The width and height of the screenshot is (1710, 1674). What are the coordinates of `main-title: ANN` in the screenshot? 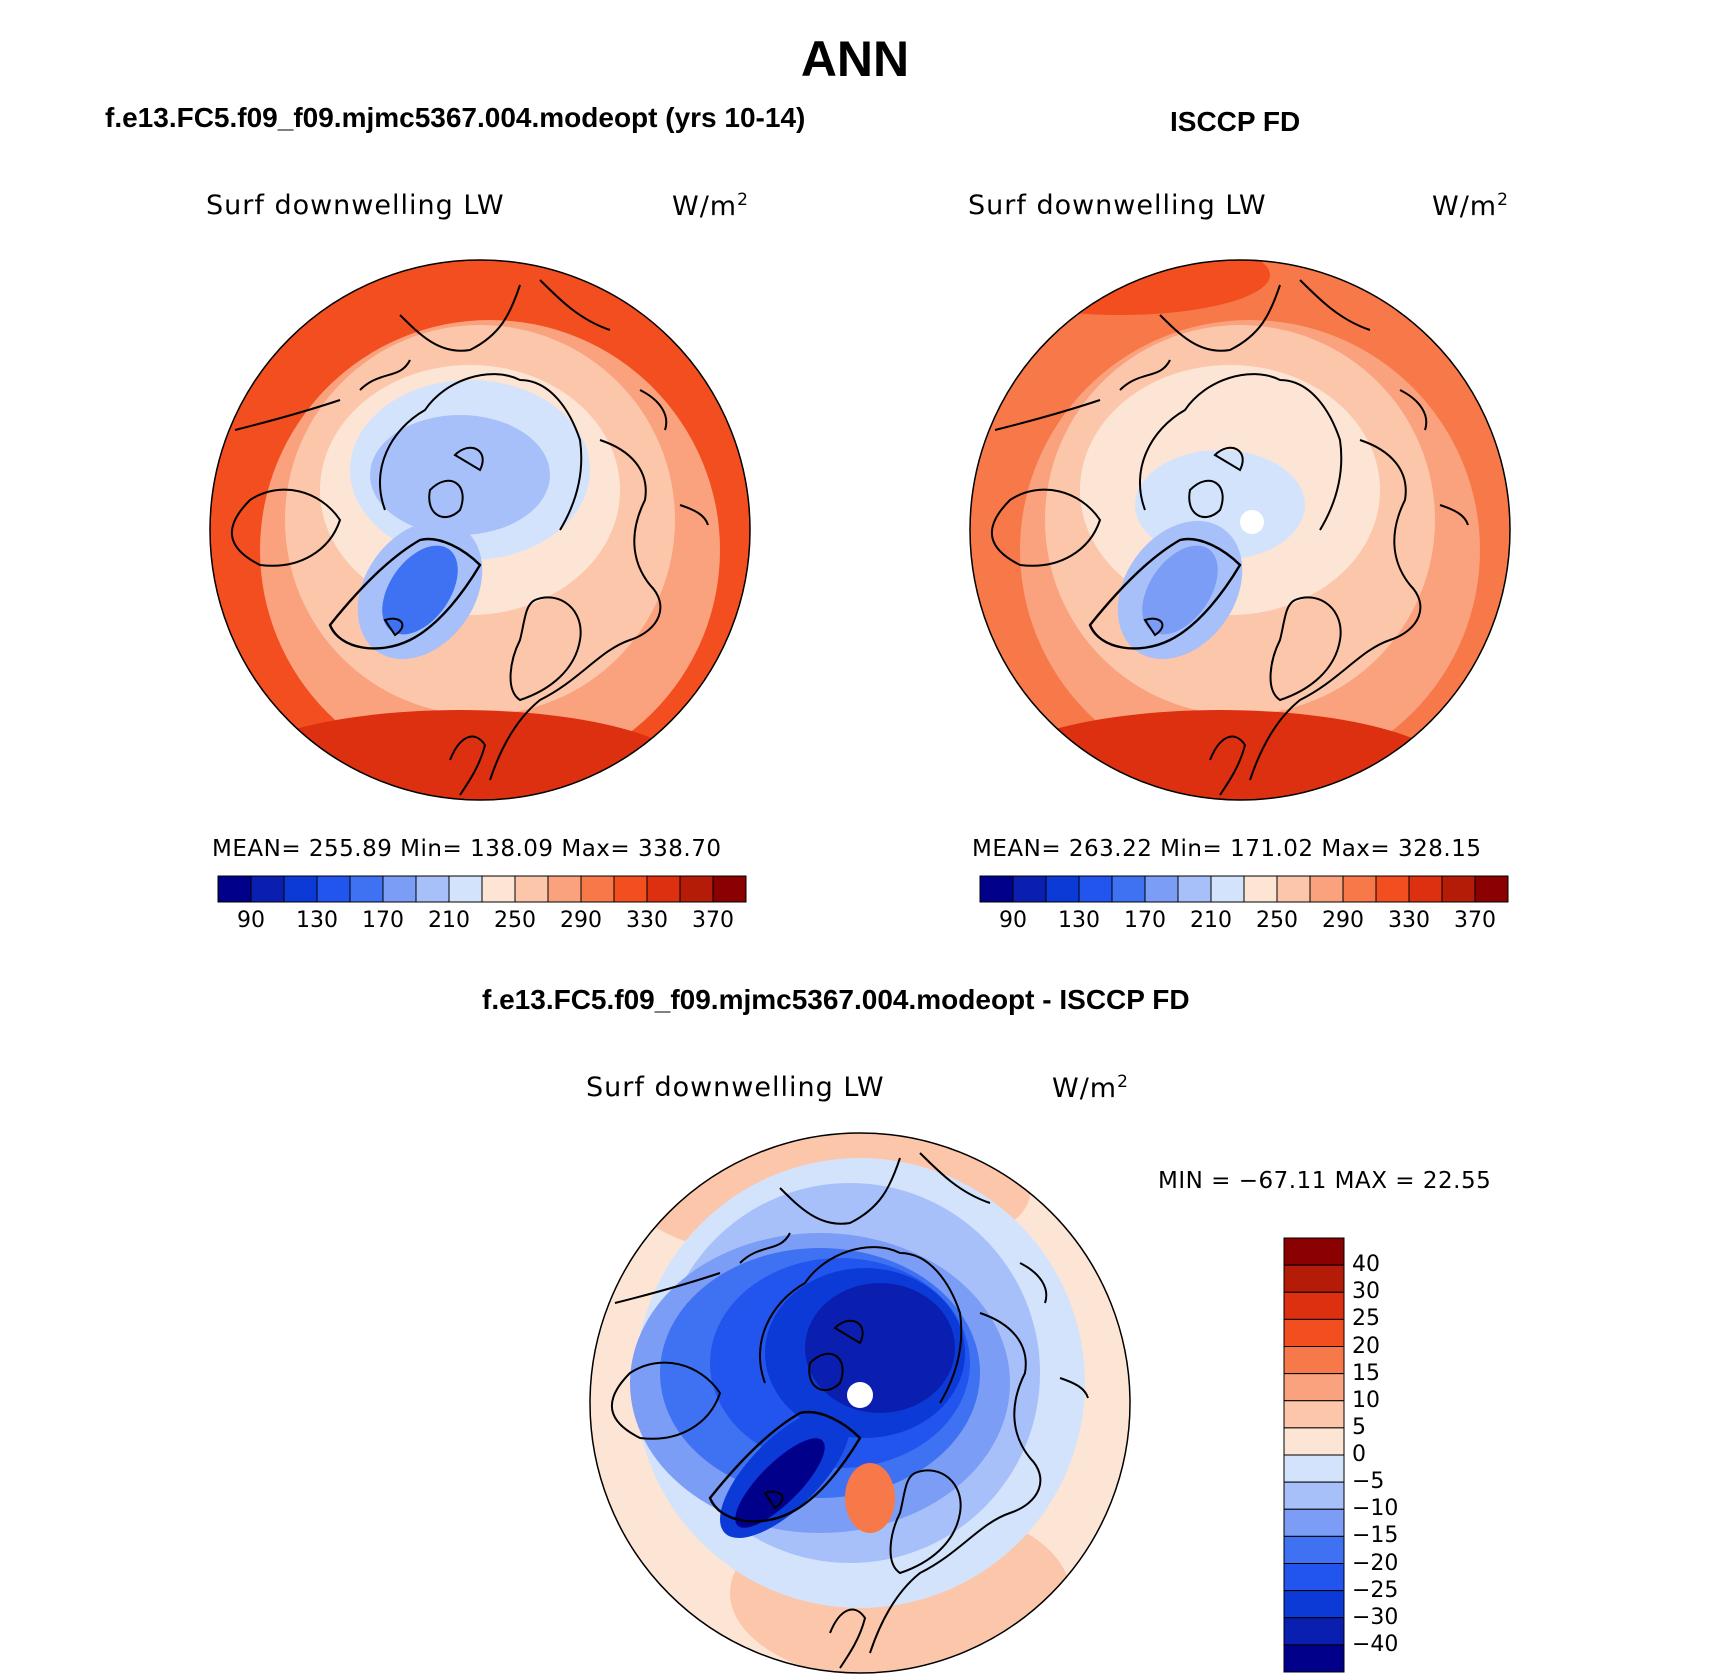 It's located at (855, 59).